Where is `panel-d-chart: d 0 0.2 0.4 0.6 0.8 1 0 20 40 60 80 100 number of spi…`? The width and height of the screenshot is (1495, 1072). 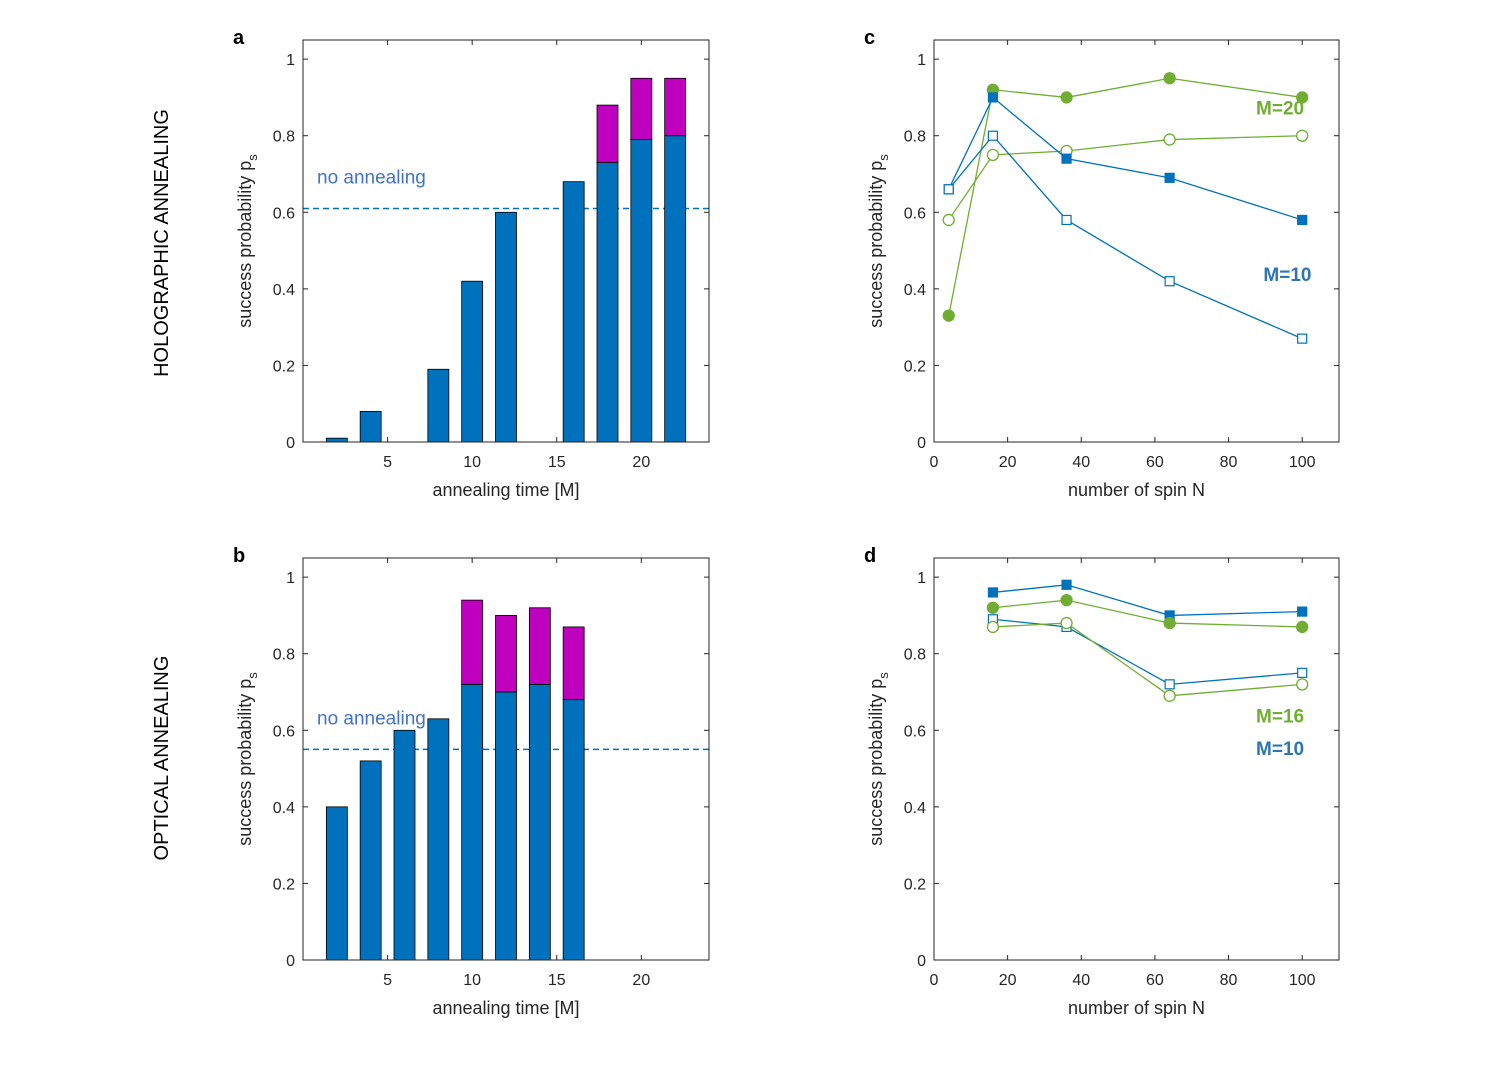 panel-d-chart: d 0 0.2 0.4 0.6 0.8 1 0 20 40 60 80 100 number of spi… is located at coordinates (1102, 781).